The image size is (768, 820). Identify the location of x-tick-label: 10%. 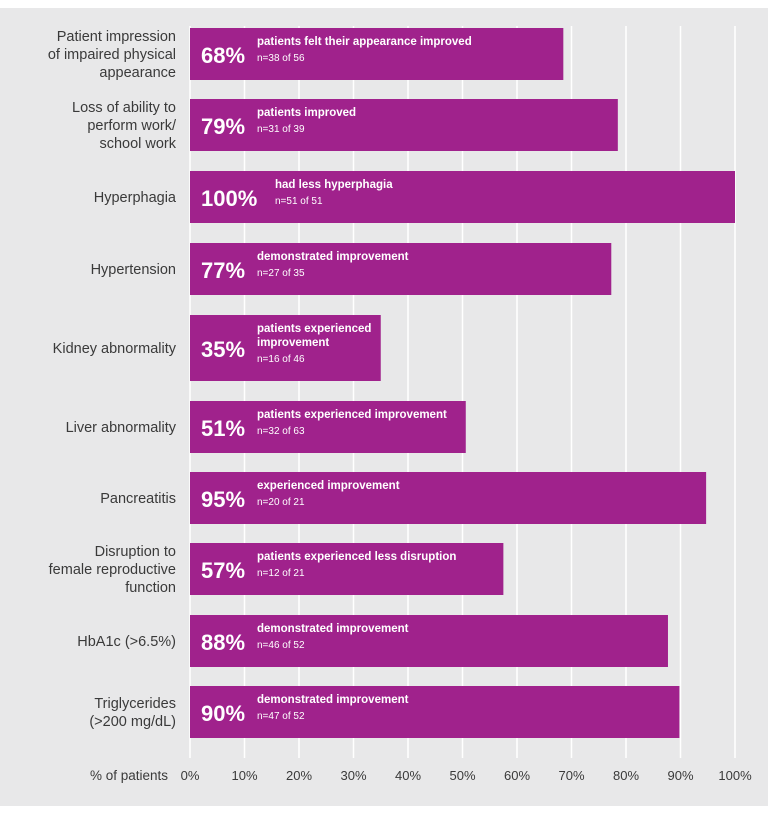
(244, 775).